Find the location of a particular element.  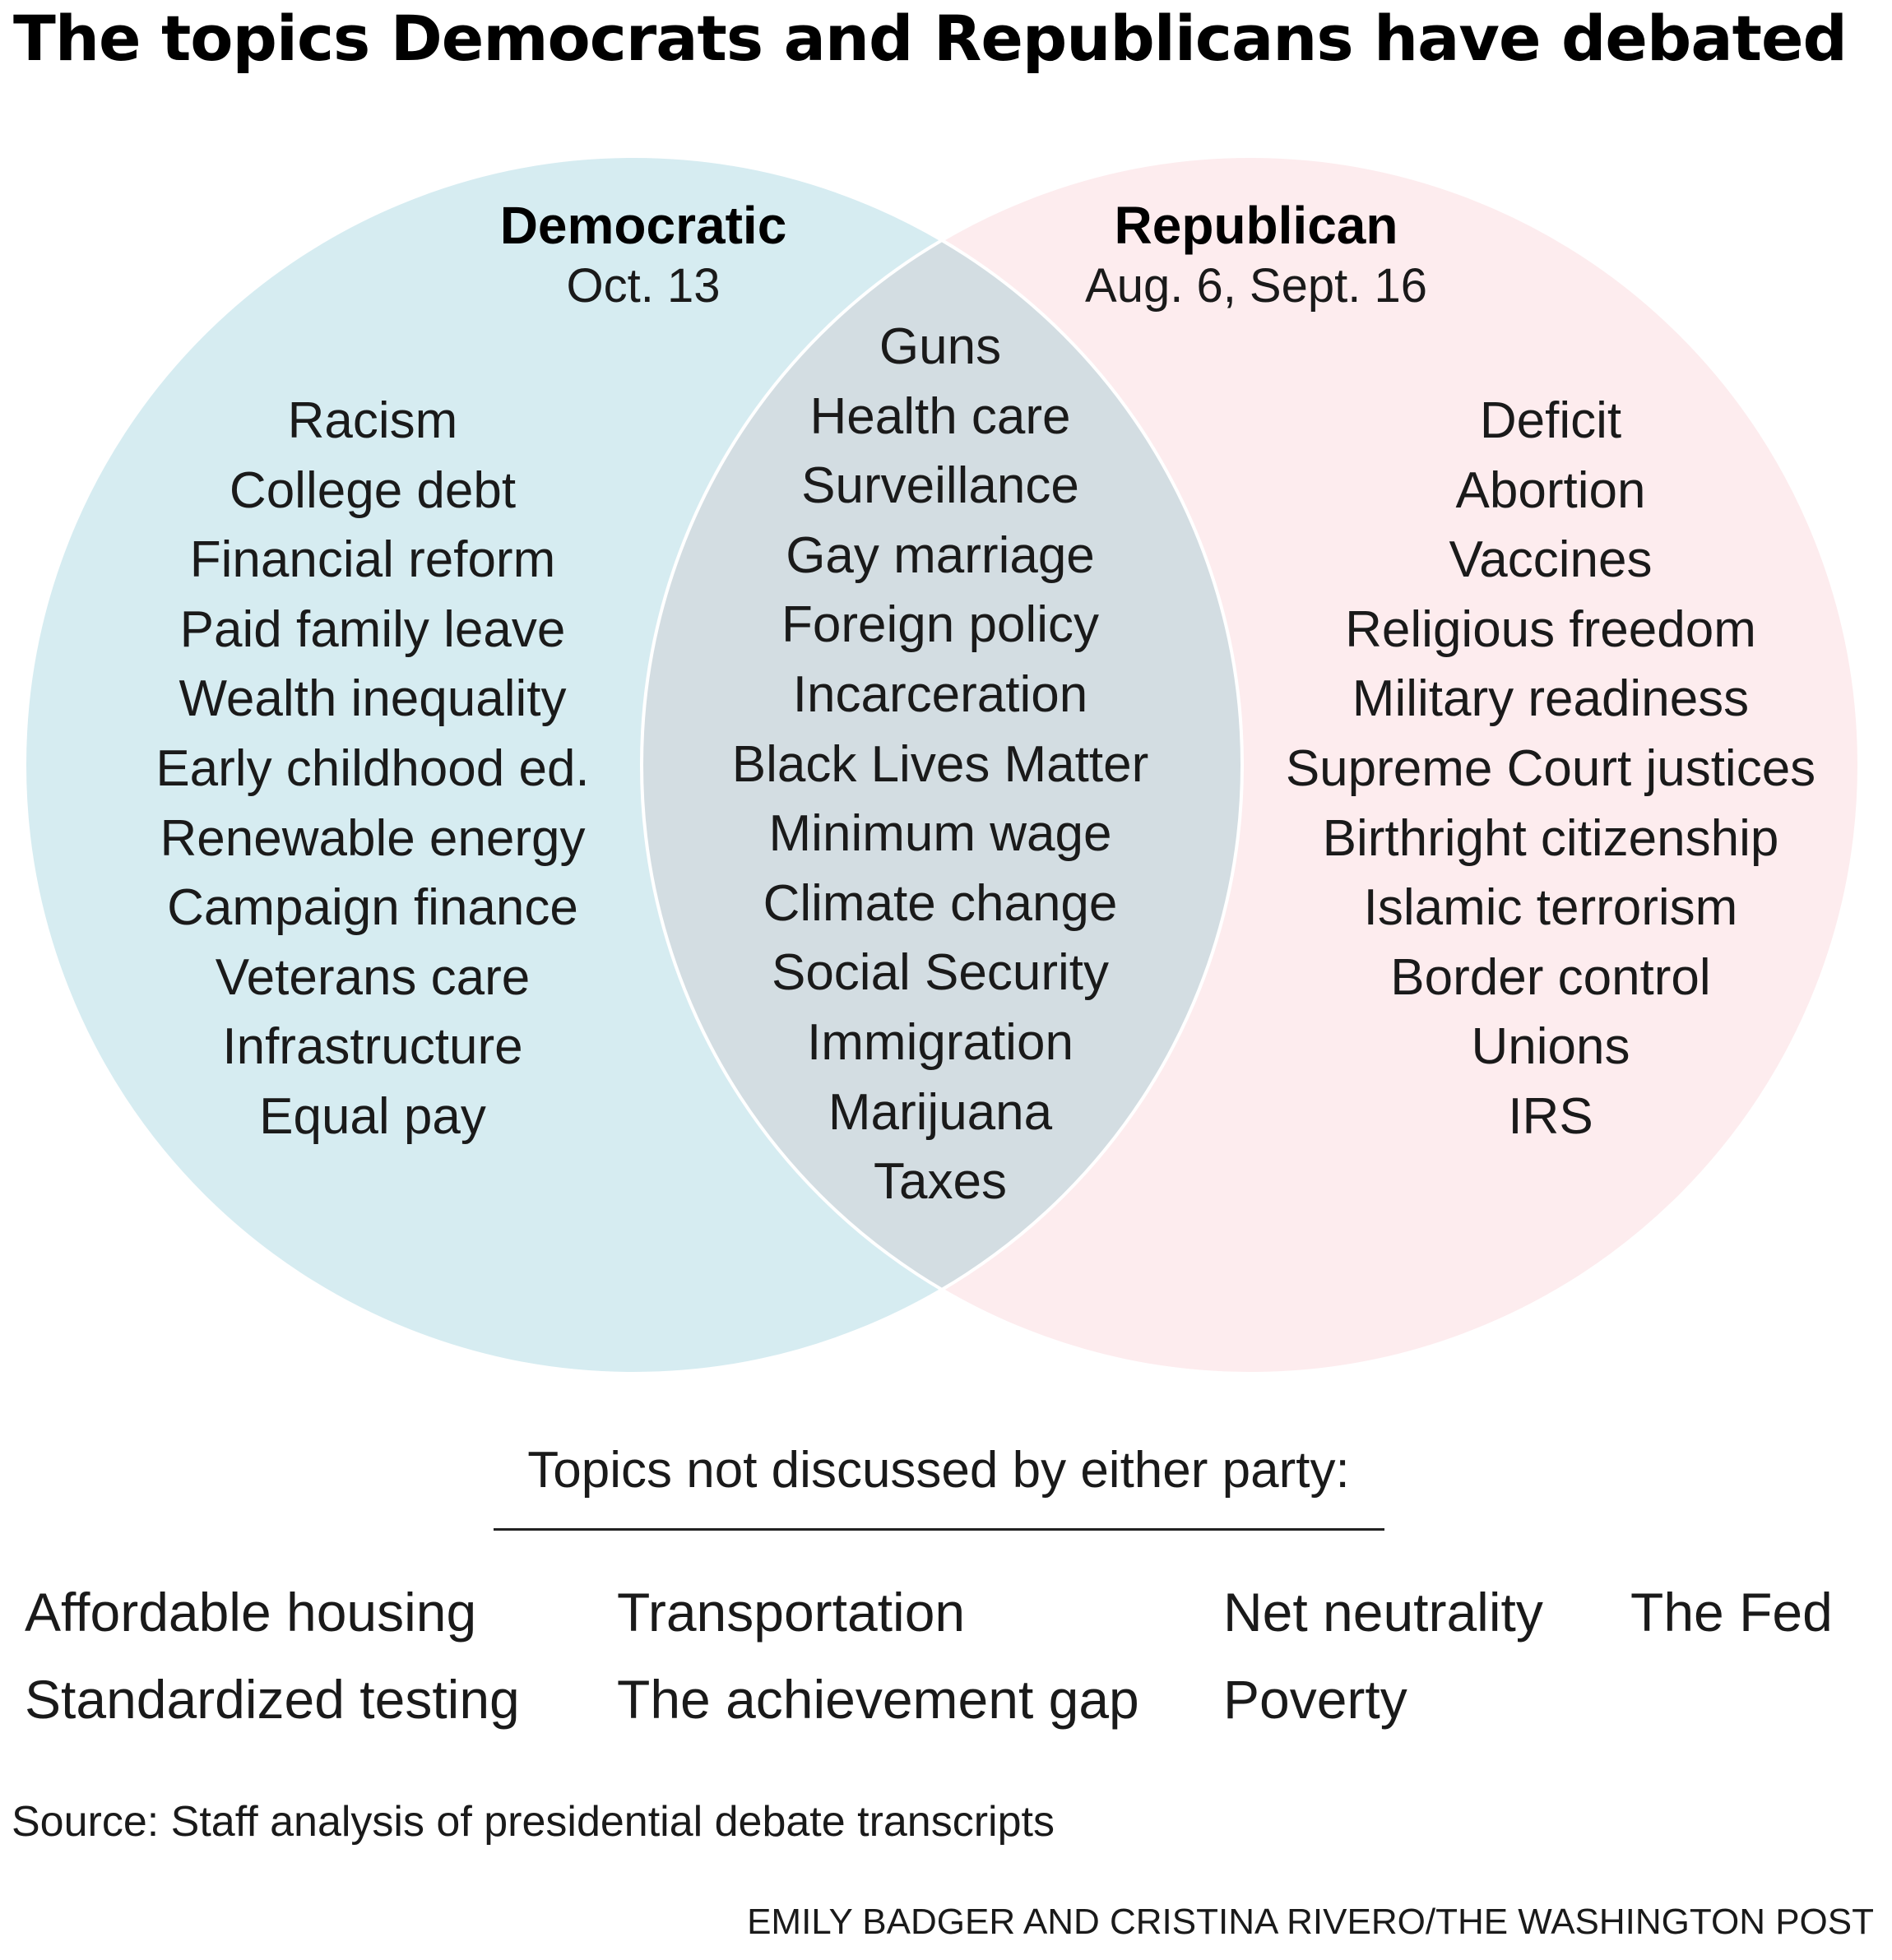

shared-topic: Guns is located at coordinates (940, 346).